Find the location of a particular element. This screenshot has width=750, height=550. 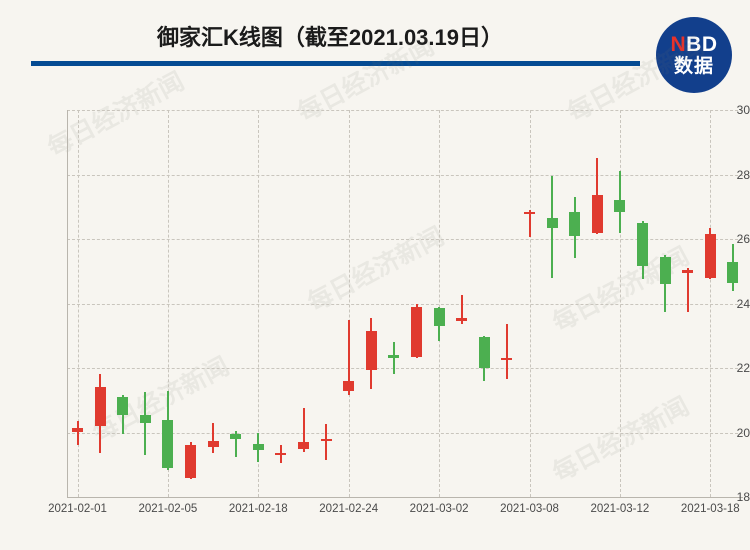

logo-nbd-text: NBD is located at coordinates (693, 44).